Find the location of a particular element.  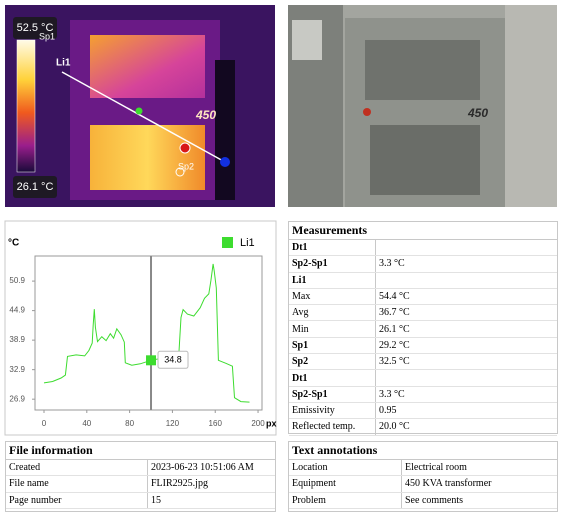

legend-swatch is located at coordinates (227, 242).